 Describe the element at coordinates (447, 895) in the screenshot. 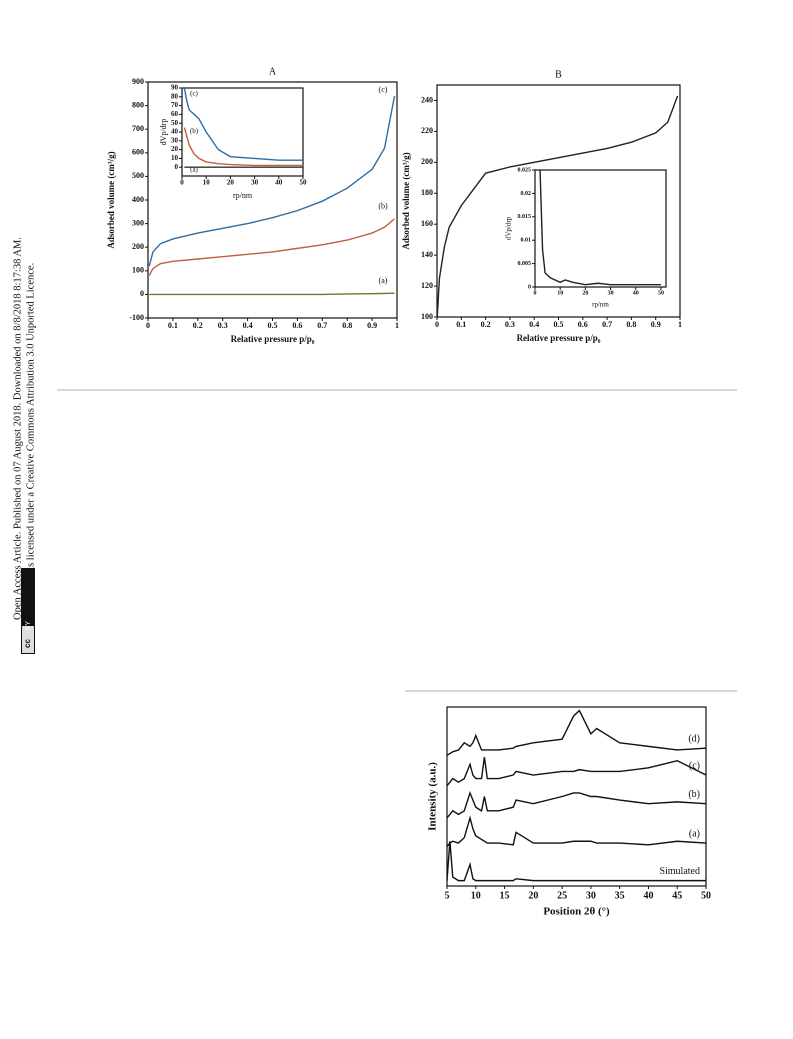

I see `x-tick-label: 5` at that location.